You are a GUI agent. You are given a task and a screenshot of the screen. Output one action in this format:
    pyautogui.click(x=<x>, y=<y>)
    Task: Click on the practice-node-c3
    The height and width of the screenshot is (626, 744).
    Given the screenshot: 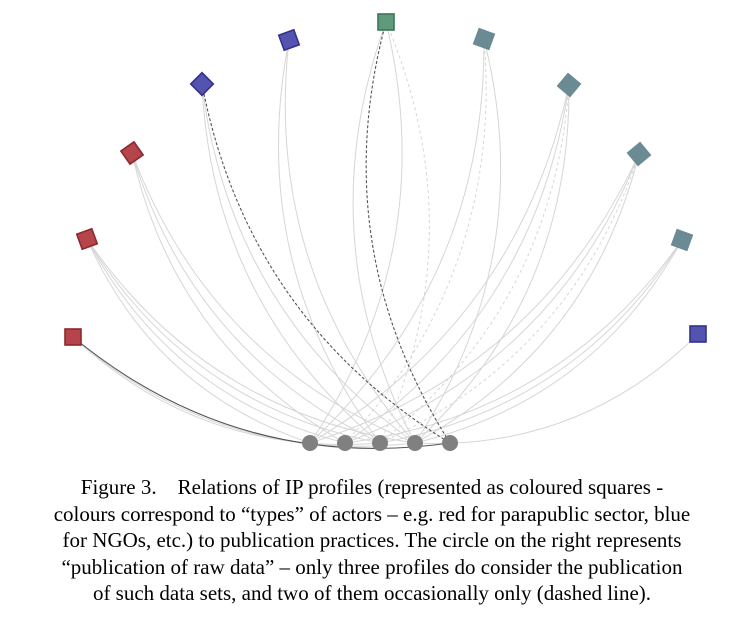 What is the action you would take?
    pyautogui.click(x=380, y=443)
    